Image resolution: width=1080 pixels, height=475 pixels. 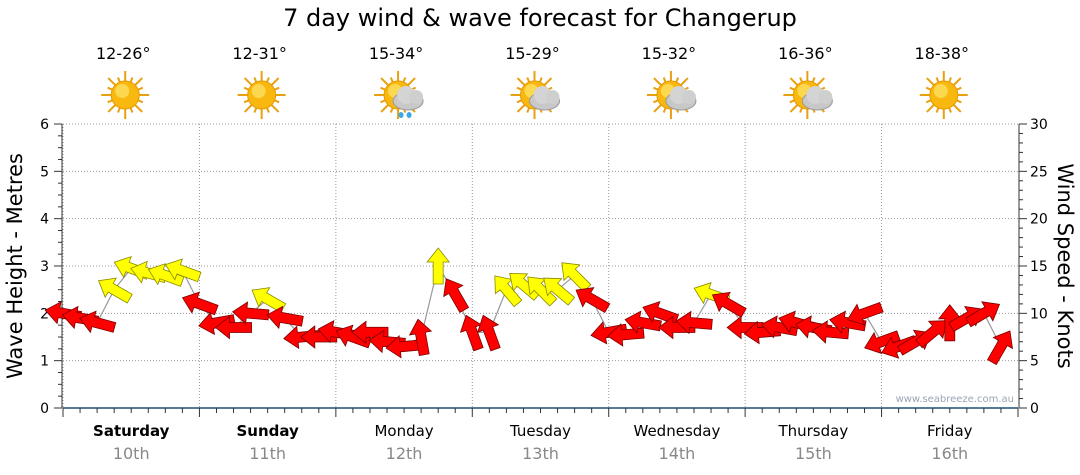 I want to click on y-tick-label-left: 4, so click(x=44, y=220).